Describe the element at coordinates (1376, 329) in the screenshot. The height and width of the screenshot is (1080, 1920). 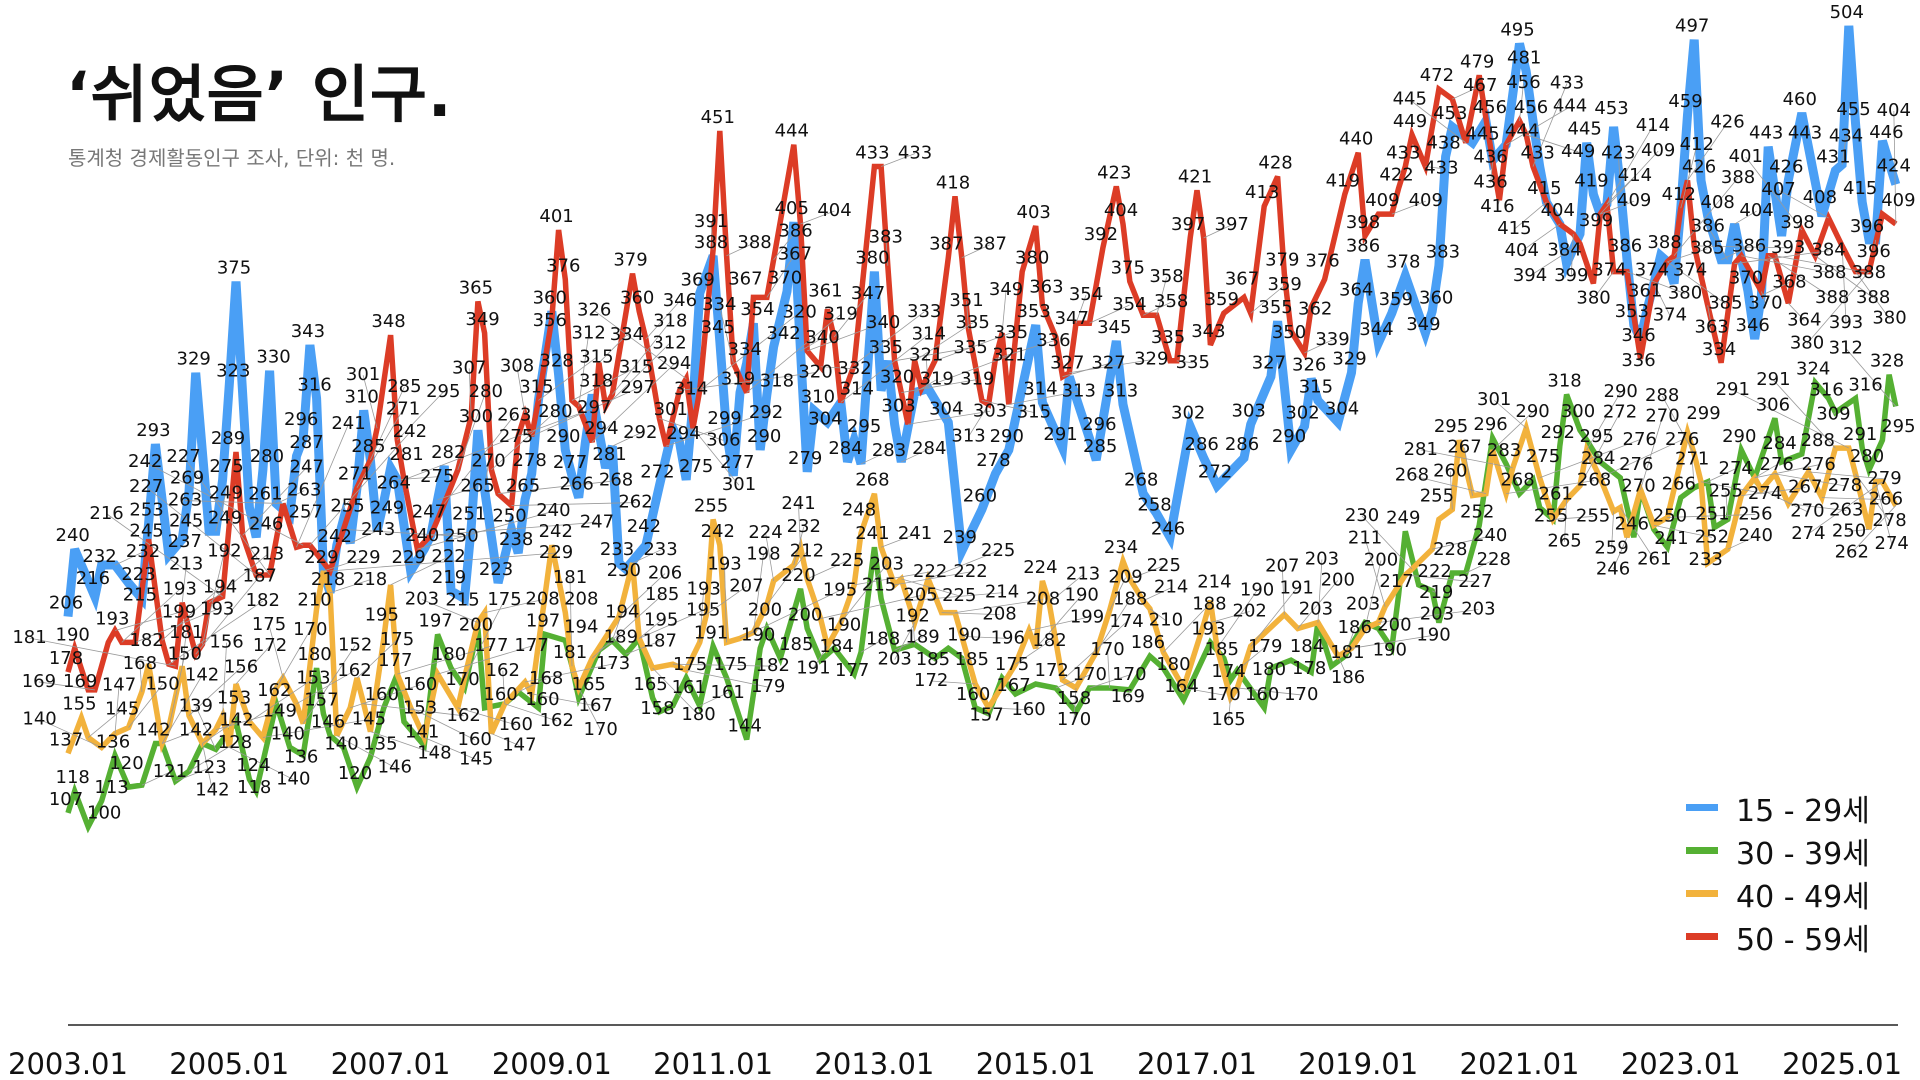
I see `data-label: 344` at that location.